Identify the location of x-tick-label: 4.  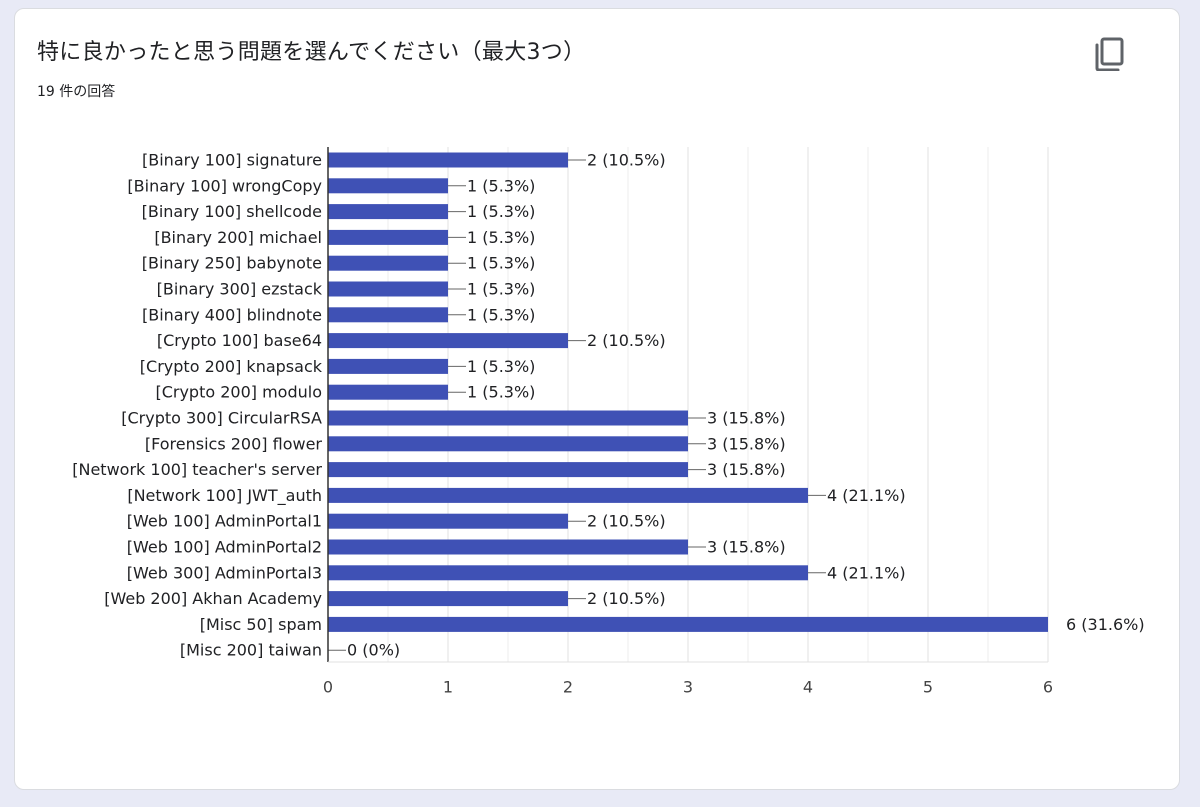
(808, 687).